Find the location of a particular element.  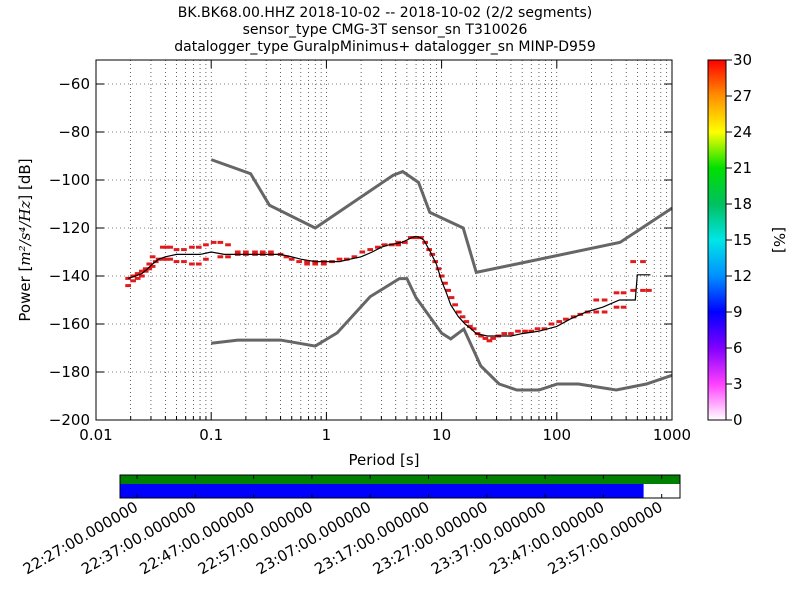

colorbar-ticks: 0 3 6 9 12 15 18 21 24 27 30 is located at coordinates (739, 240).